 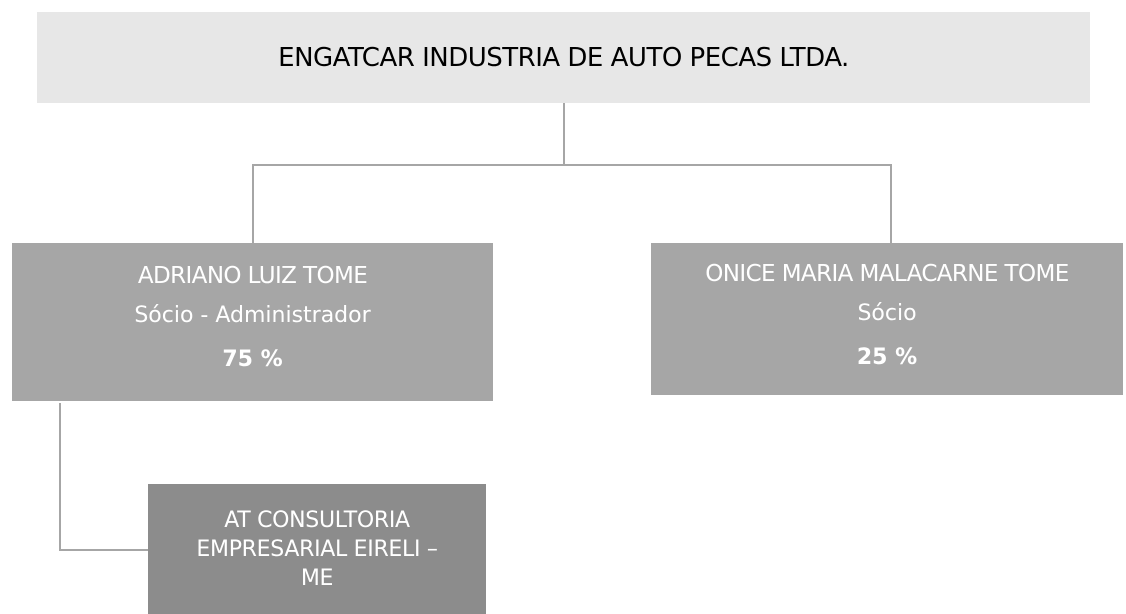 I want to click on node-label: ADRIANO LUIZ TOME, so click(x=252, y=276).